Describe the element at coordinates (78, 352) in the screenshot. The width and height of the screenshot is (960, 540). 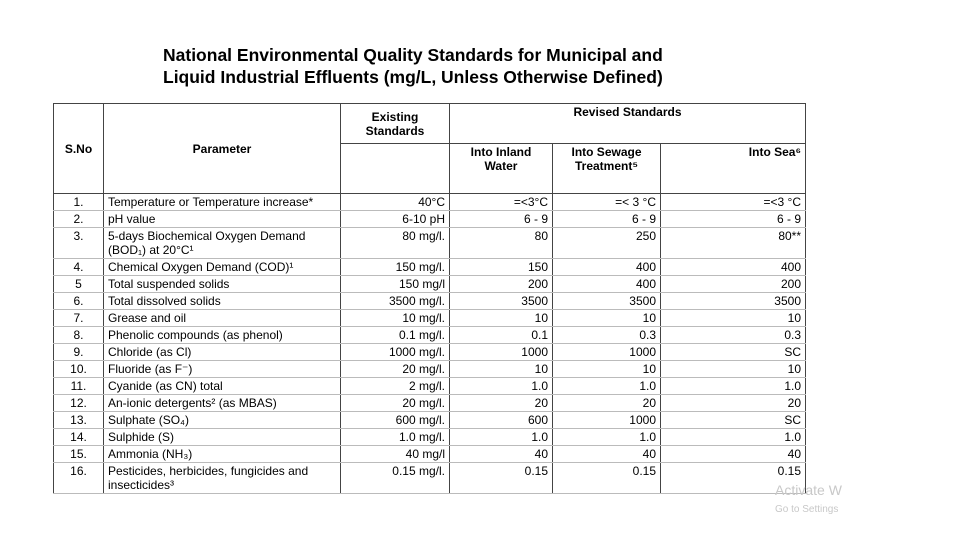
I see `table-cell: 9.` at that location.